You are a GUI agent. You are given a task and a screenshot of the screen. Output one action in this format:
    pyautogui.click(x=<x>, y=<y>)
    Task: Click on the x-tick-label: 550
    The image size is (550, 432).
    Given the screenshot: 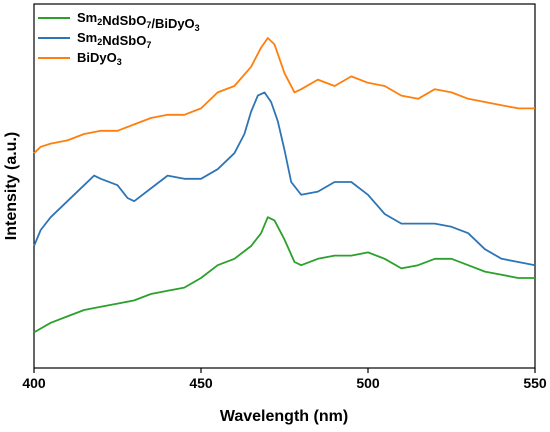 What is the action you would take?
    pyautogui.click(x=535, y=383)
    